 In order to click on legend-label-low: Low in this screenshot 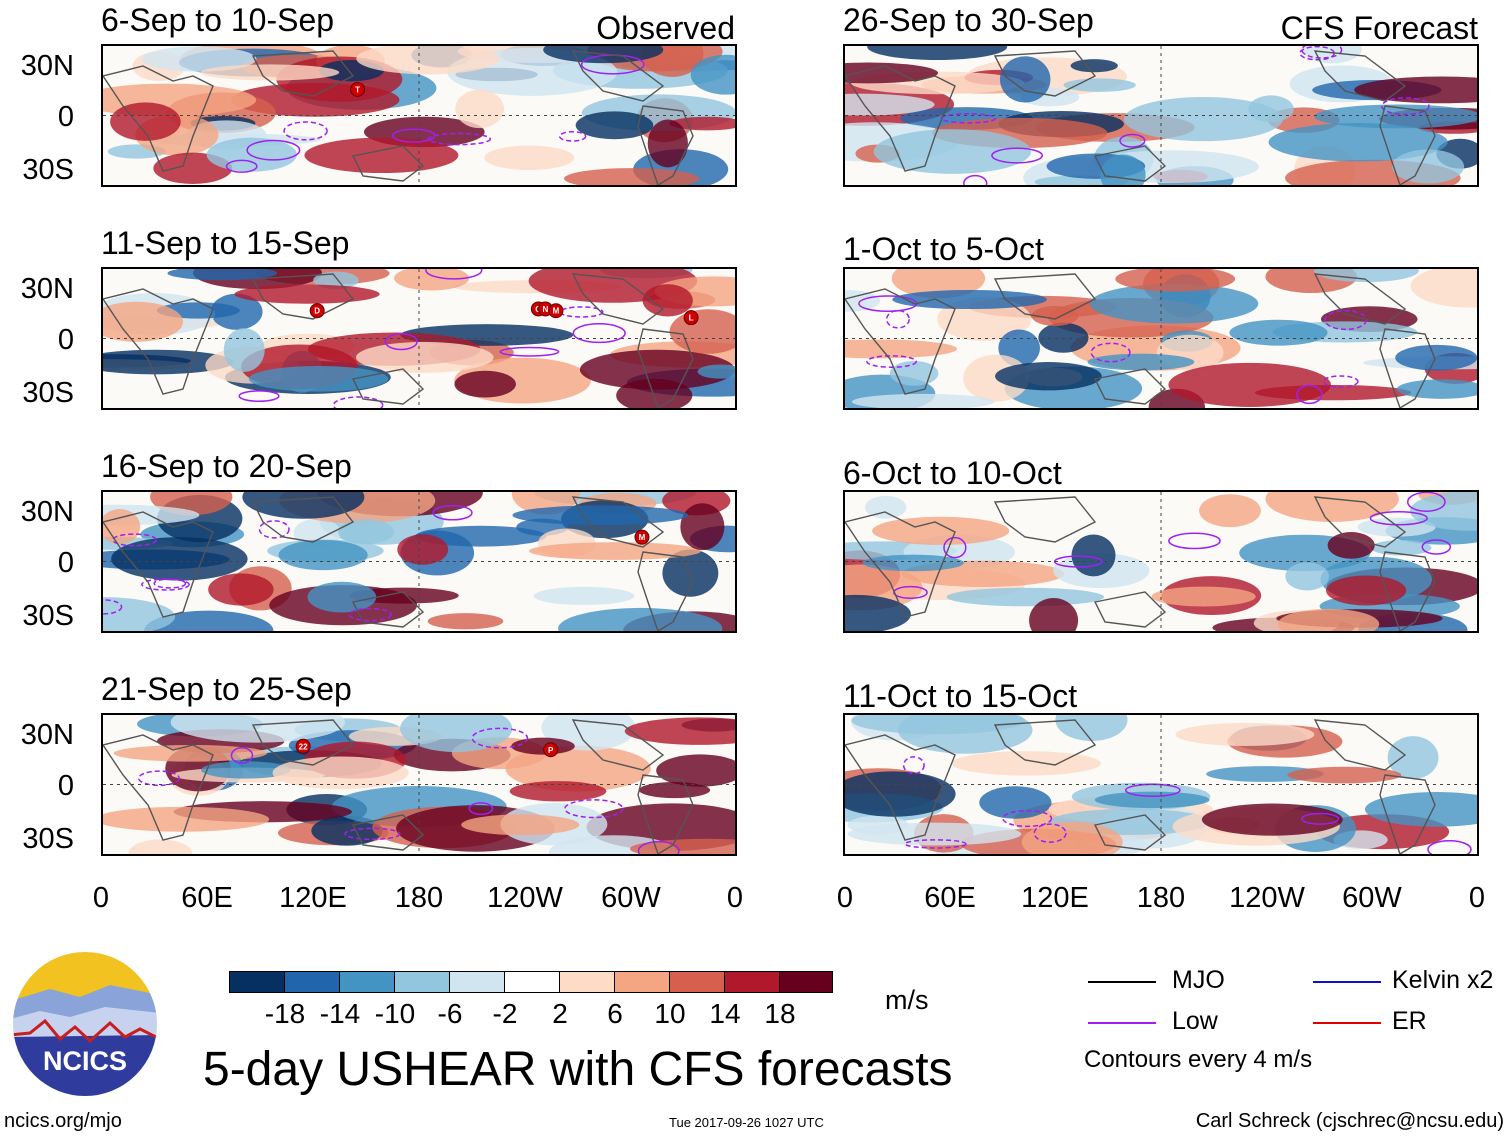, I will do `click(1195, 1021)`.